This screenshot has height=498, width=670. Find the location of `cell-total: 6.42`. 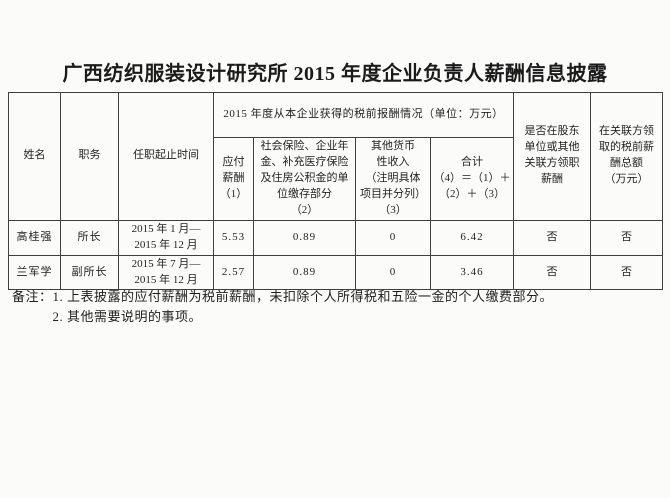

cell-total: 6.42 is located at coordinates (472, 237).